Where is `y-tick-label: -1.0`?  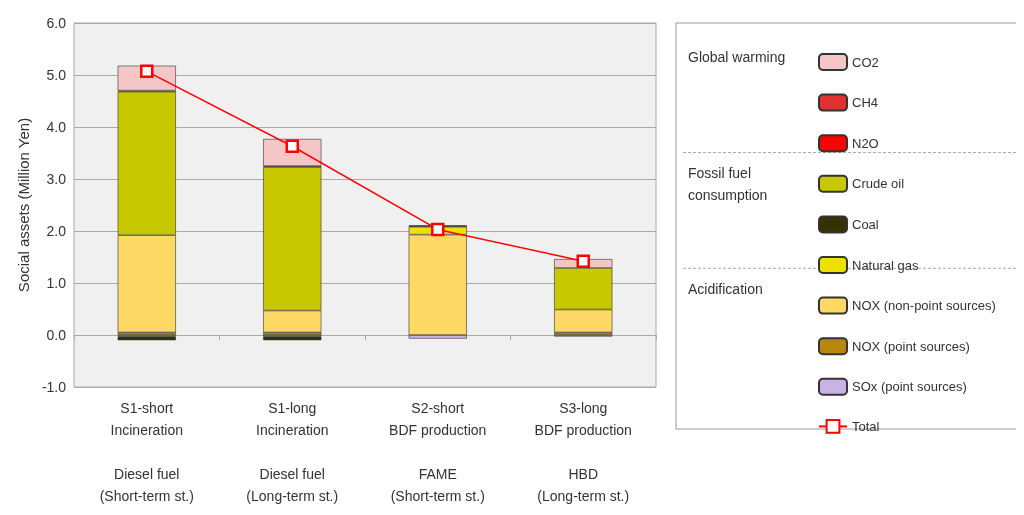 y-tick-label: -1.0 is located at coordinates (54, 387).